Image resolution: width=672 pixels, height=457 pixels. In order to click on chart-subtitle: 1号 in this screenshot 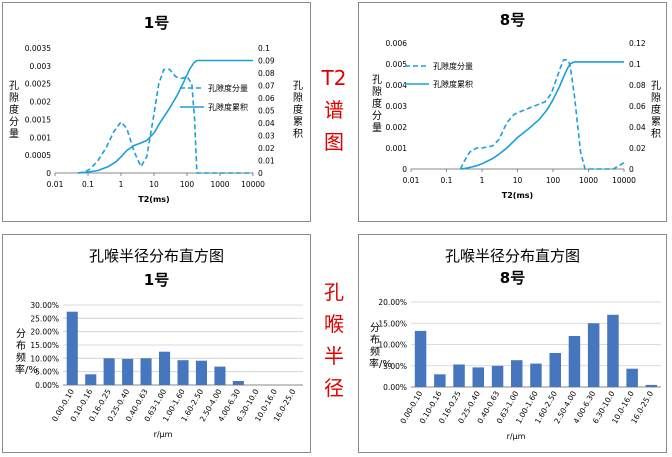, I will do `click(156, 280)`.